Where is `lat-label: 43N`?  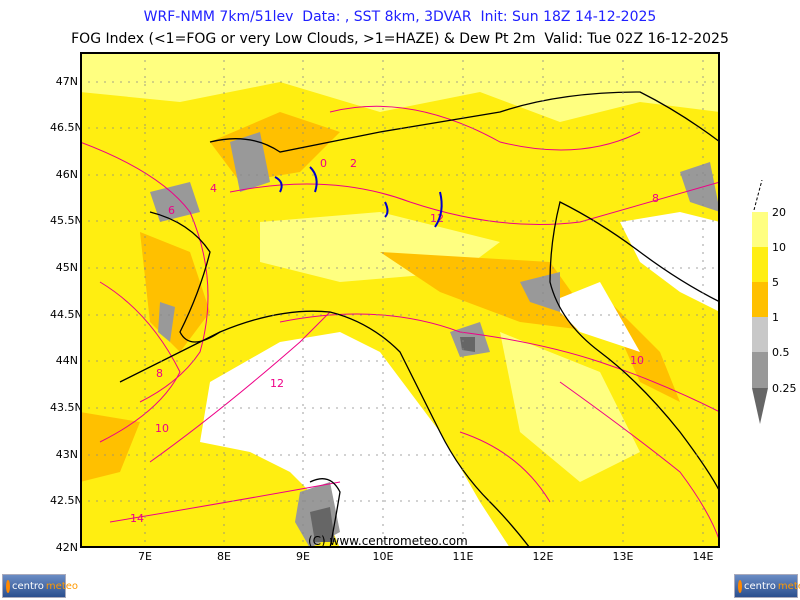 lat-label: 43N is located at coordinates (66, 454).